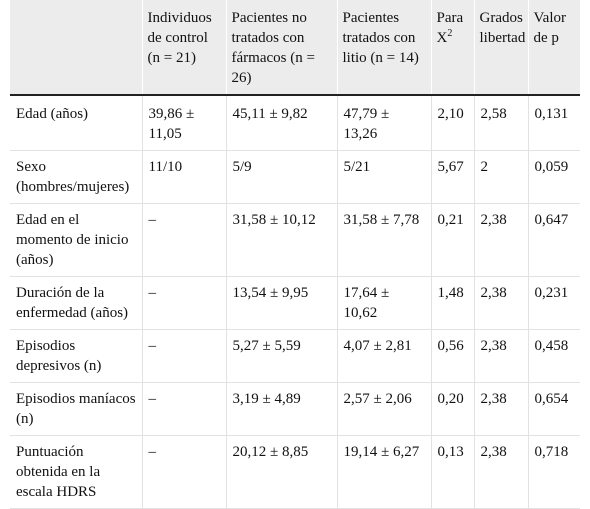 Image resolution: width=590 pixels, height=509 pixels. I want to click on table-cell: 5/21, so click(383, 177).